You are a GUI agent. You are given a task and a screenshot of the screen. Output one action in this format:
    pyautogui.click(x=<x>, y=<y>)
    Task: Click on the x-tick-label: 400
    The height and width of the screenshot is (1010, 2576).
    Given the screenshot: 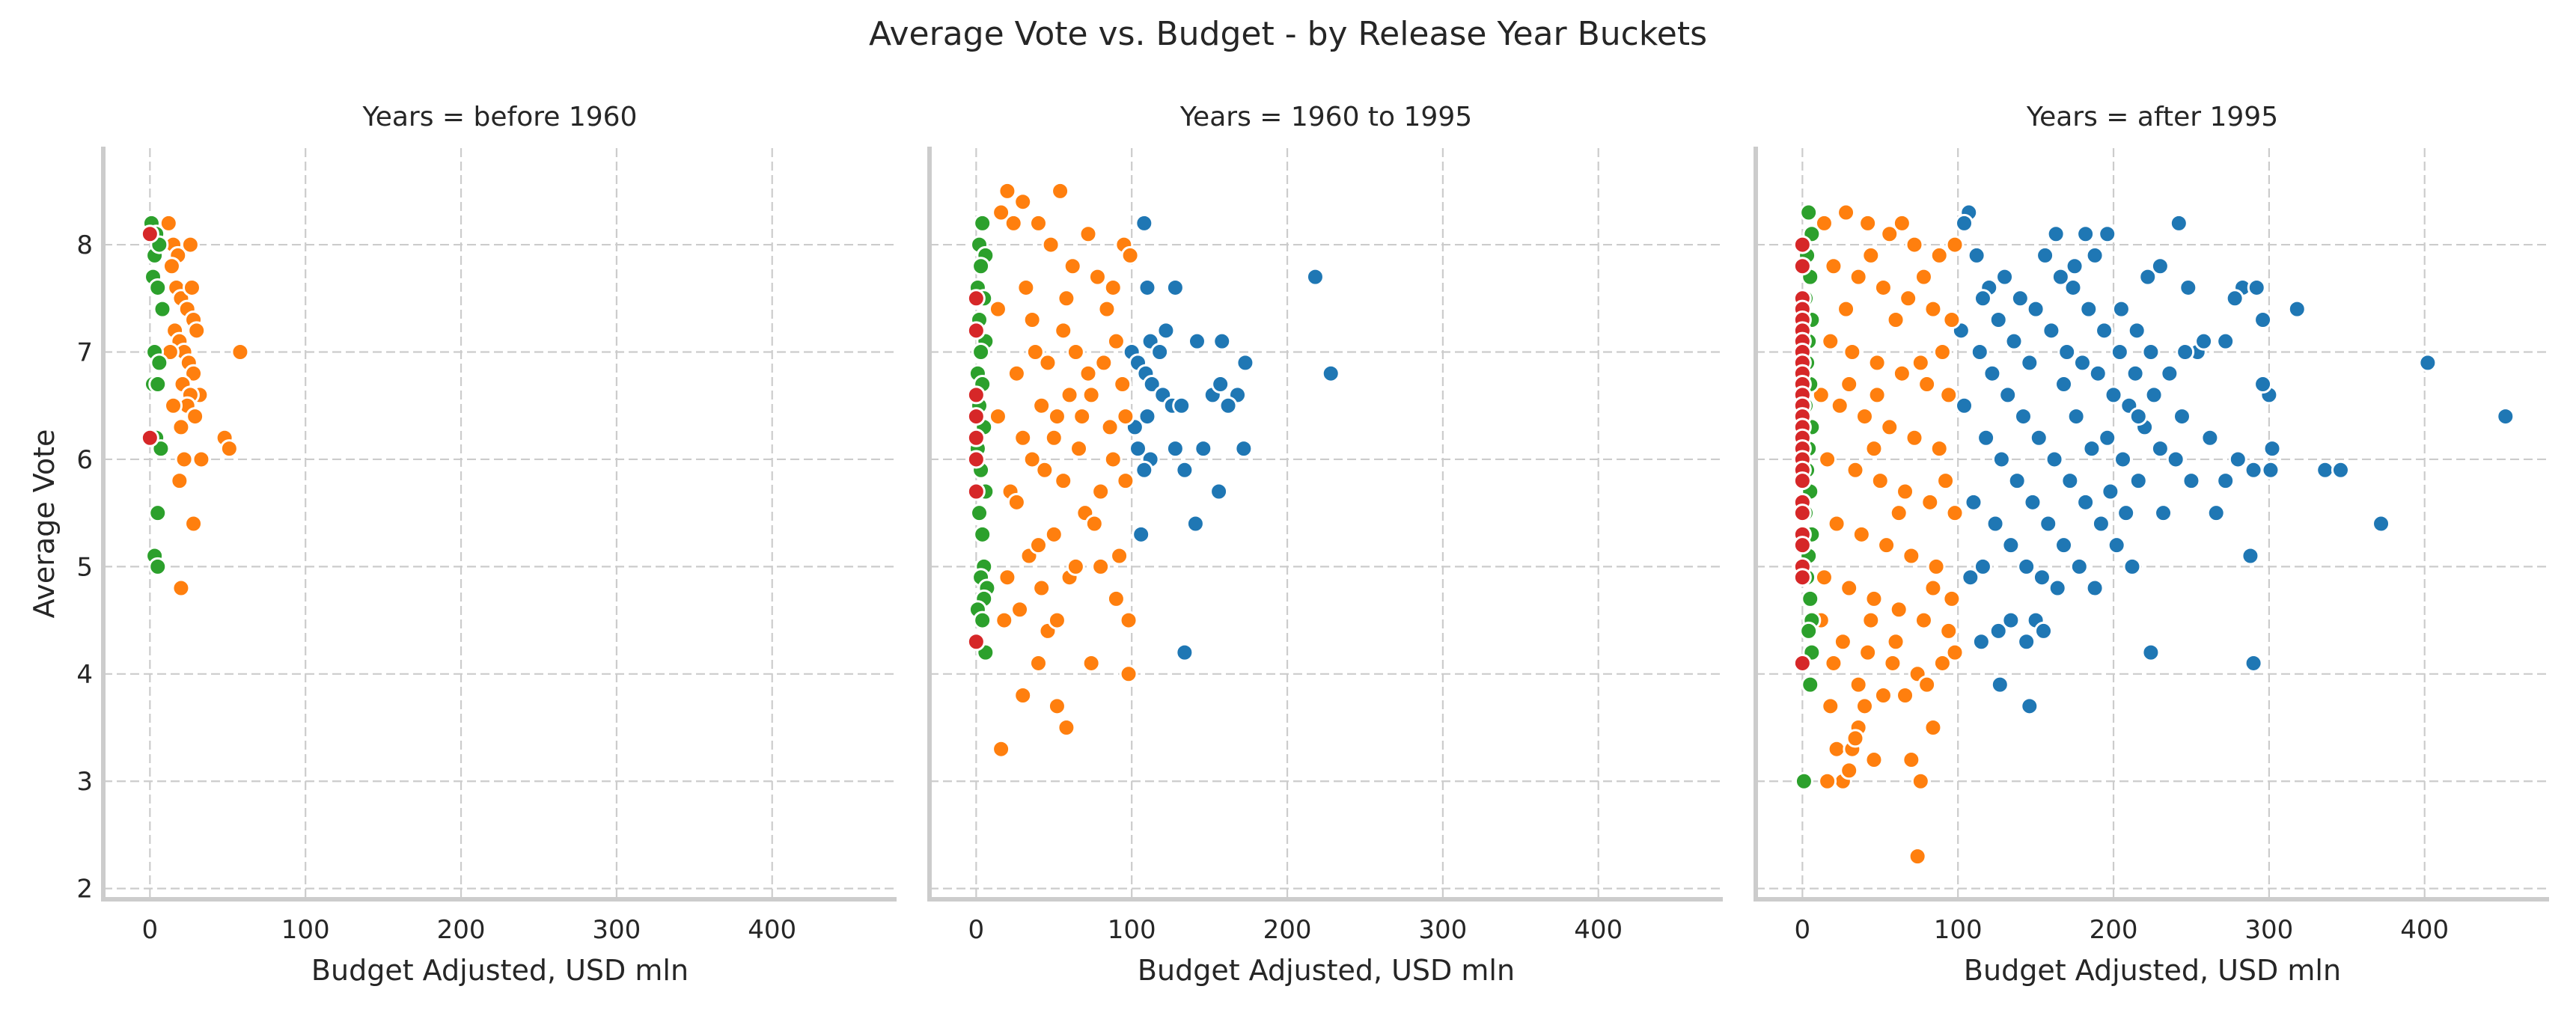 What is the action you would take?
    pyautogui.click(x=2424, y=930)
    